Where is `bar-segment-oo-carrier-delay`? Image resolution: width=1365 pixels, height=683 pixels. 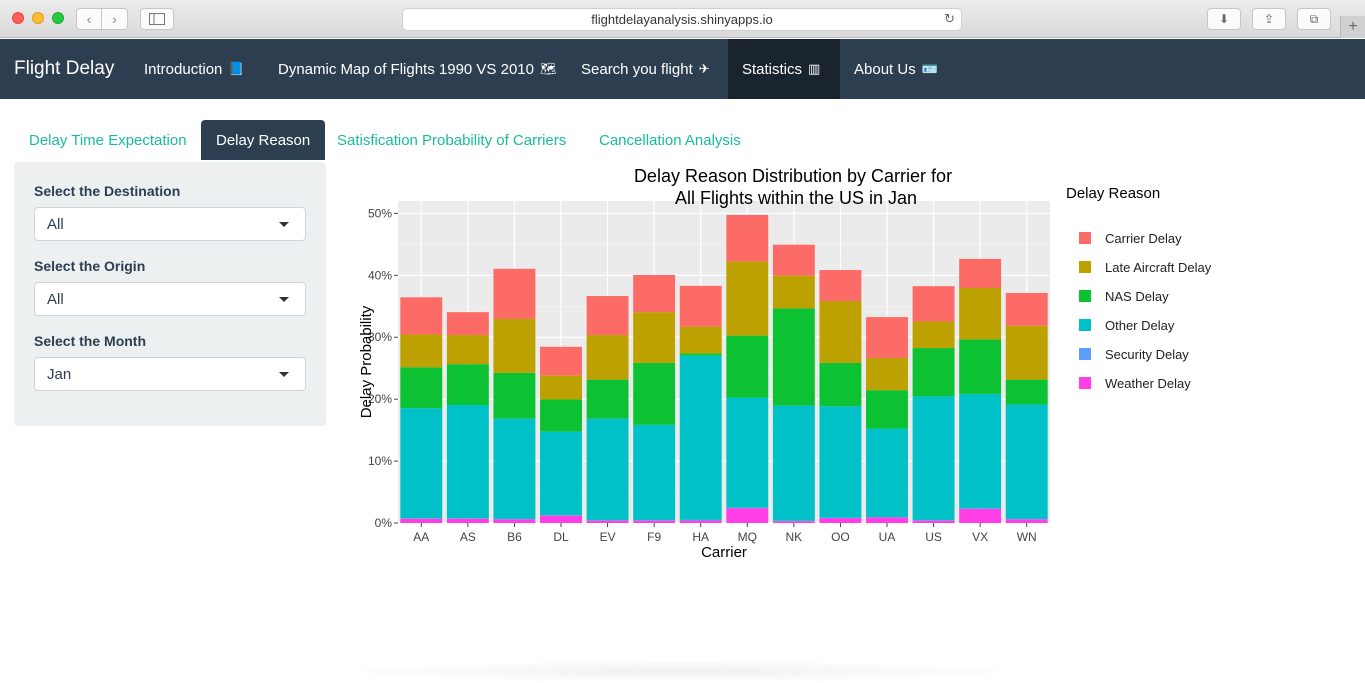 bar-segment-oo-carrier-delay is located at coordinates (840, 286).